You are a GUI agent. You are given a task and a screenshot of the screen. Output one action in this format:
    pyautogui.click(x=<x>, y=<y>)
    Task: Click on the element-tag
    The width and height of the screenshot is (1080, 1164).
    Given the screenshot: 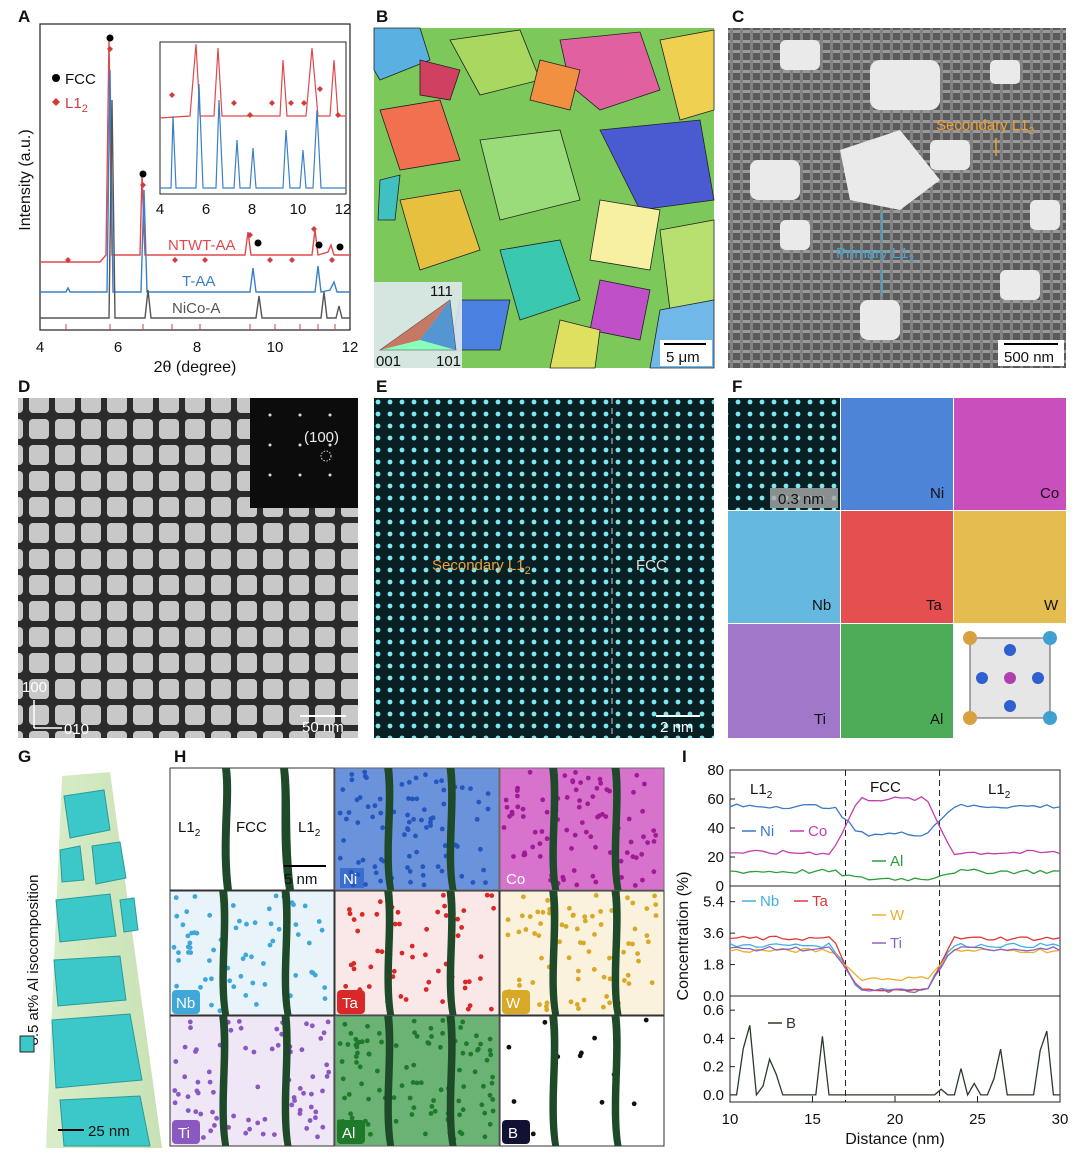 What is the action you would take?
    pyautogui.click(x=351, y=1002)
    